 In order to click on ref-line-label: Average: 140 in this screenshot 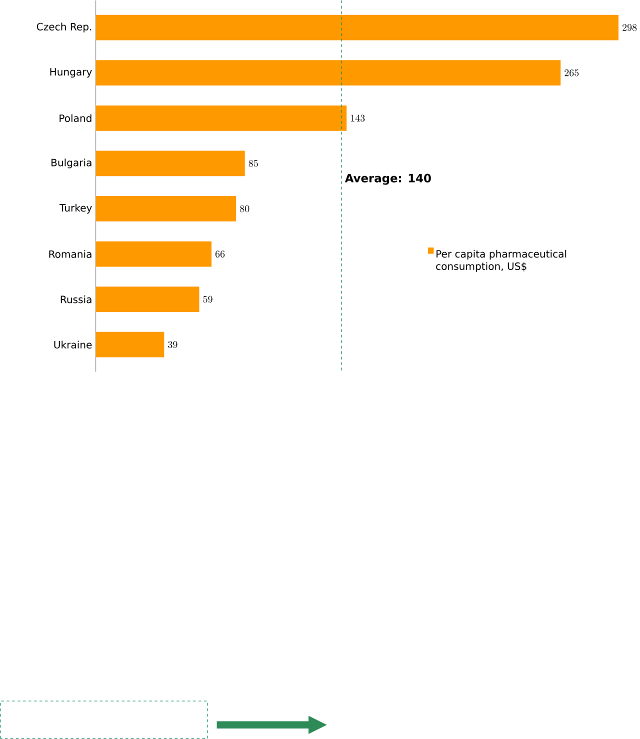, I will do `click(387, 179)`.